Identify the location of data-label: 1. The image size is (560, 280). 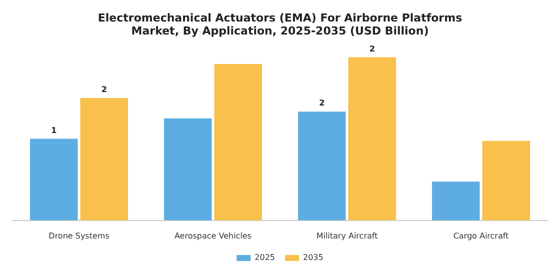
(54, 130).